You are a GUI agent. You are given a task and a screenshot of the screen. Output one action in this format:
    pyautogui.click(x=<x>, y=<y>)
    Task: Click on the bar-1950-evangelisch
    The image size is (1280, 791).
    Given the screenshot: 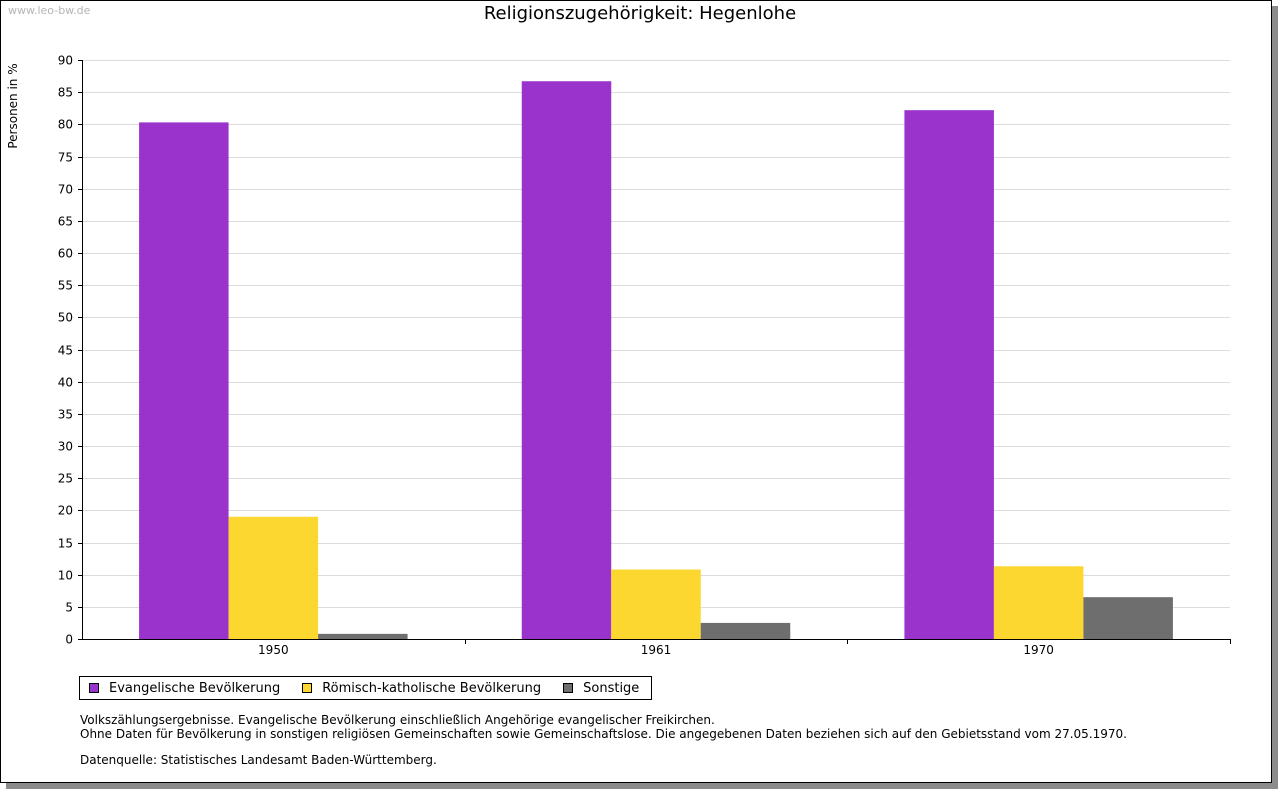 What is the action you would take?
    pyautogui.click(x=184, y=381)
    